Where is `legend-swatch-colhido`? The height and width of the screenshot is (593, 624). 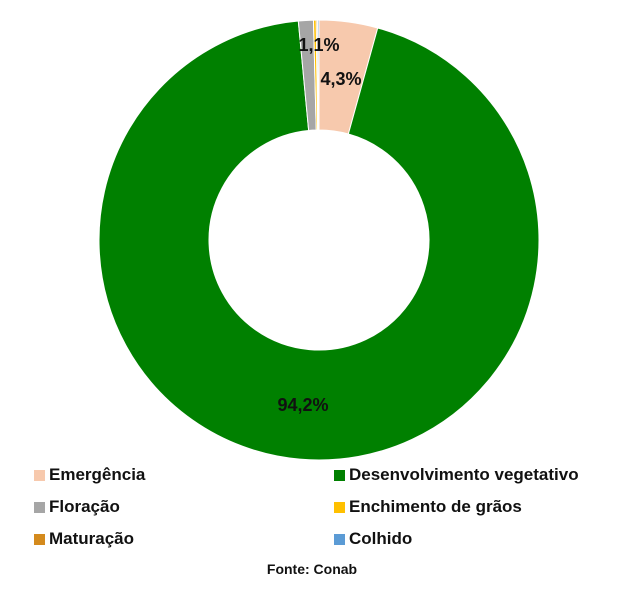
legend-swatch-colhido is located at coordinates (339, 539).